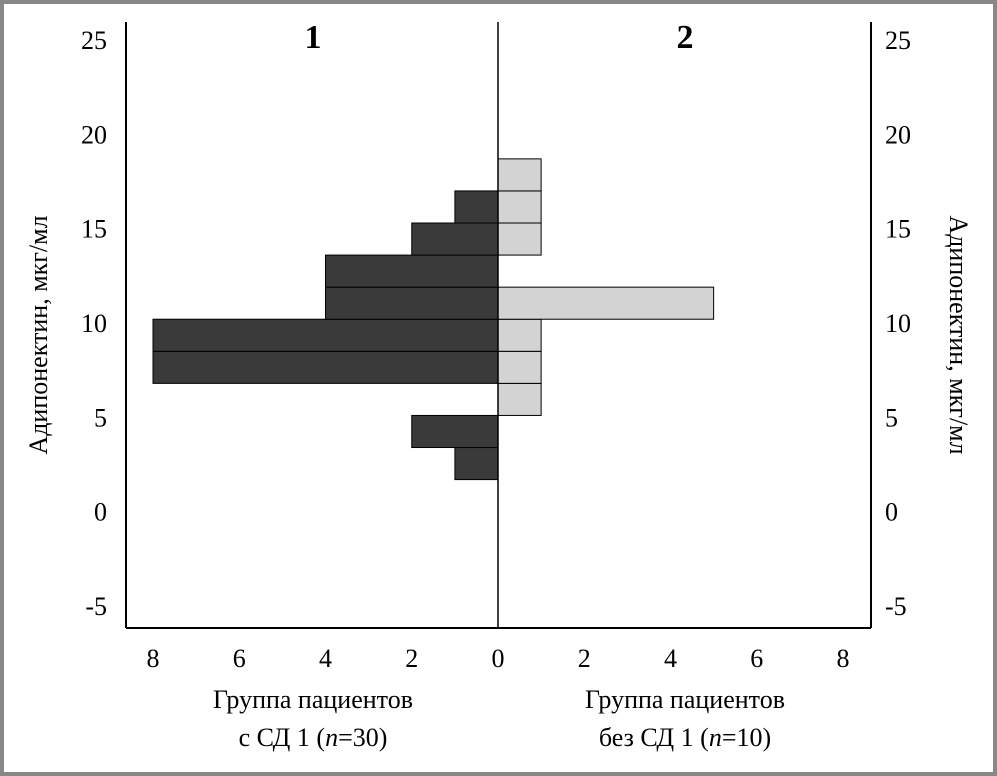 The height and width of the screenshot is (776, 997). What do you see at coordinates (94, 323) in the screenshot?
I see `y-tick-left-3: 10` at bounding box center [94, 323].